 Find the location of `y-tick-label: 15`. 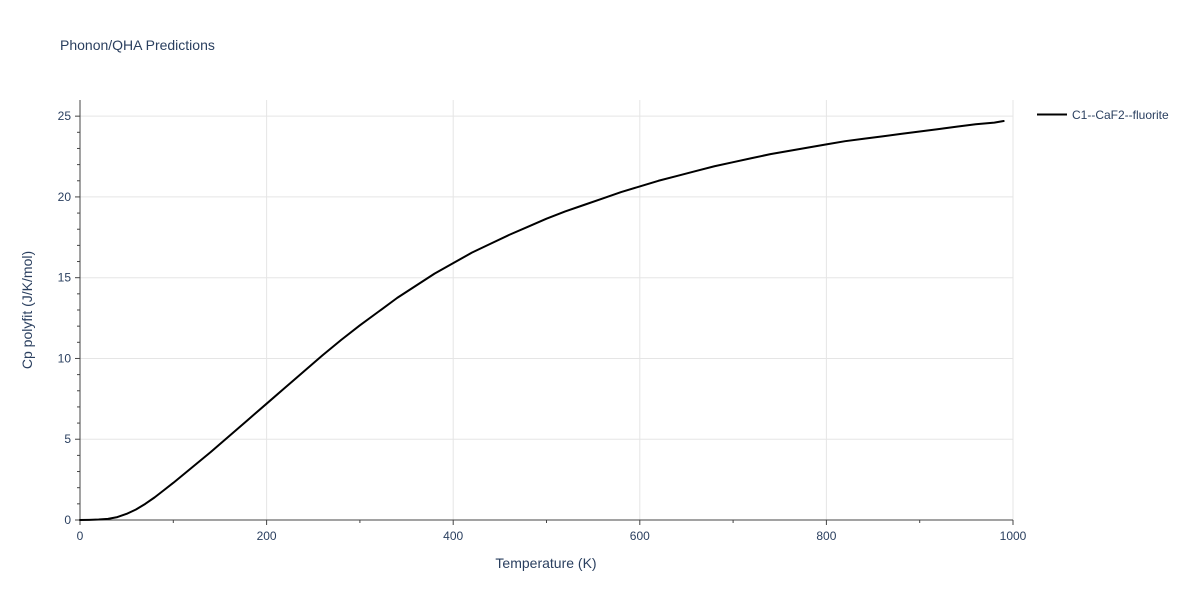

y-tick-label: 15 is located at coordinates (65, 278).